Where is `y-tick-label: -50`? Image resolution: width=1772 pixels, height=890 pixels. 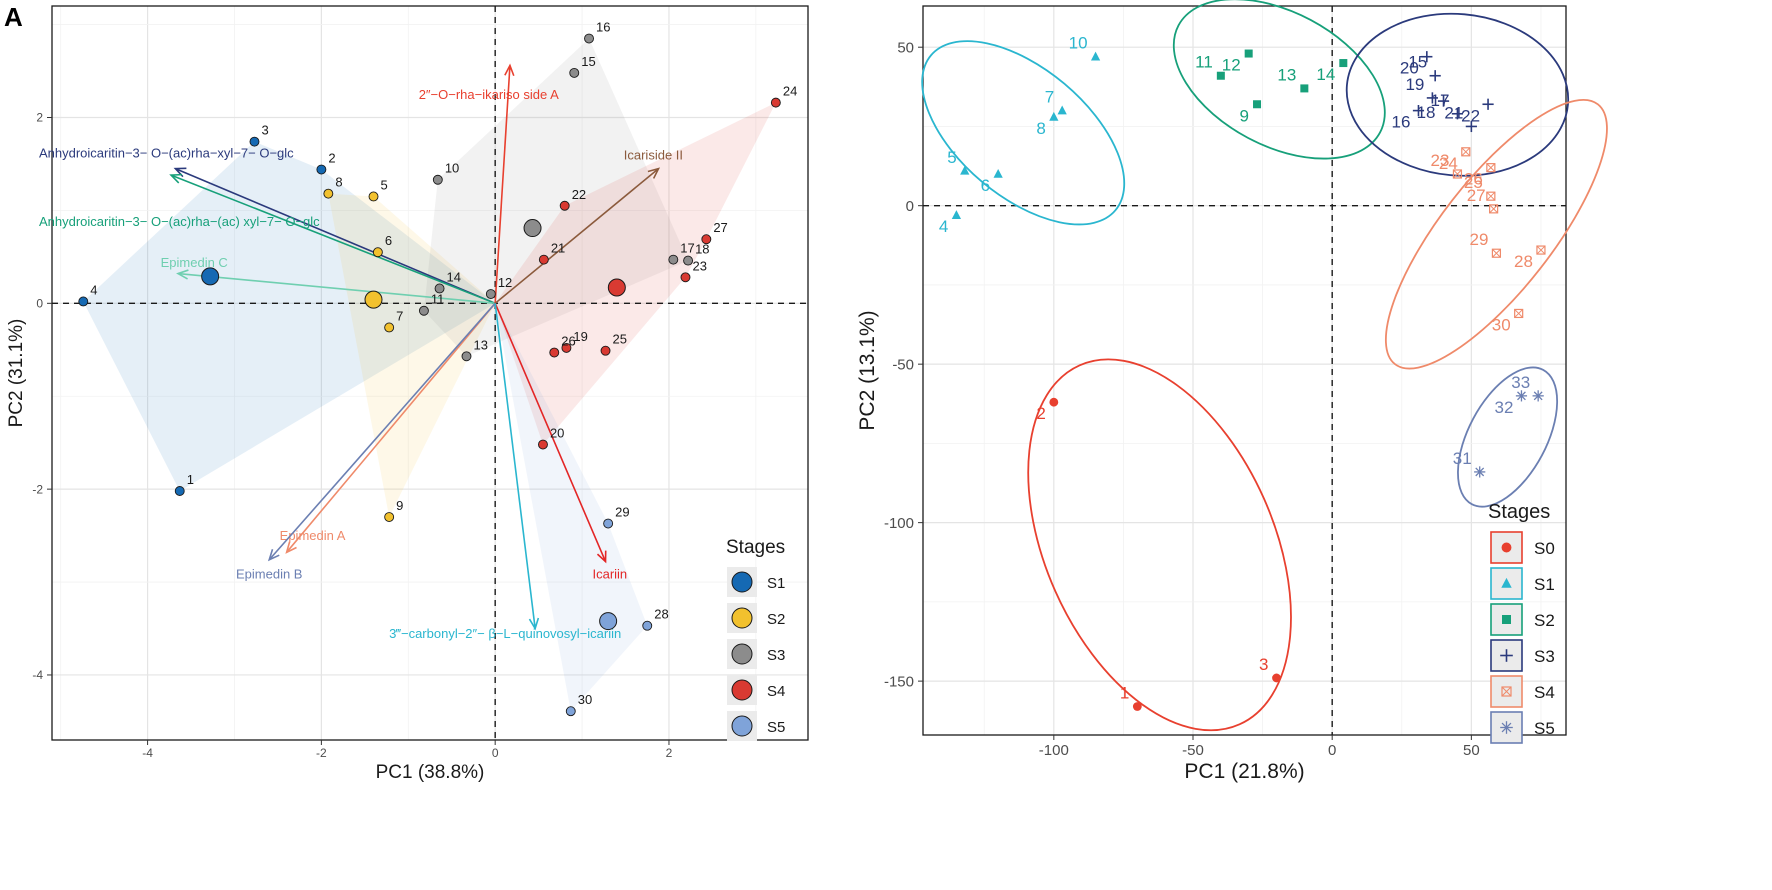
y-tick-label: -50 is located at coordinates (903, 364).